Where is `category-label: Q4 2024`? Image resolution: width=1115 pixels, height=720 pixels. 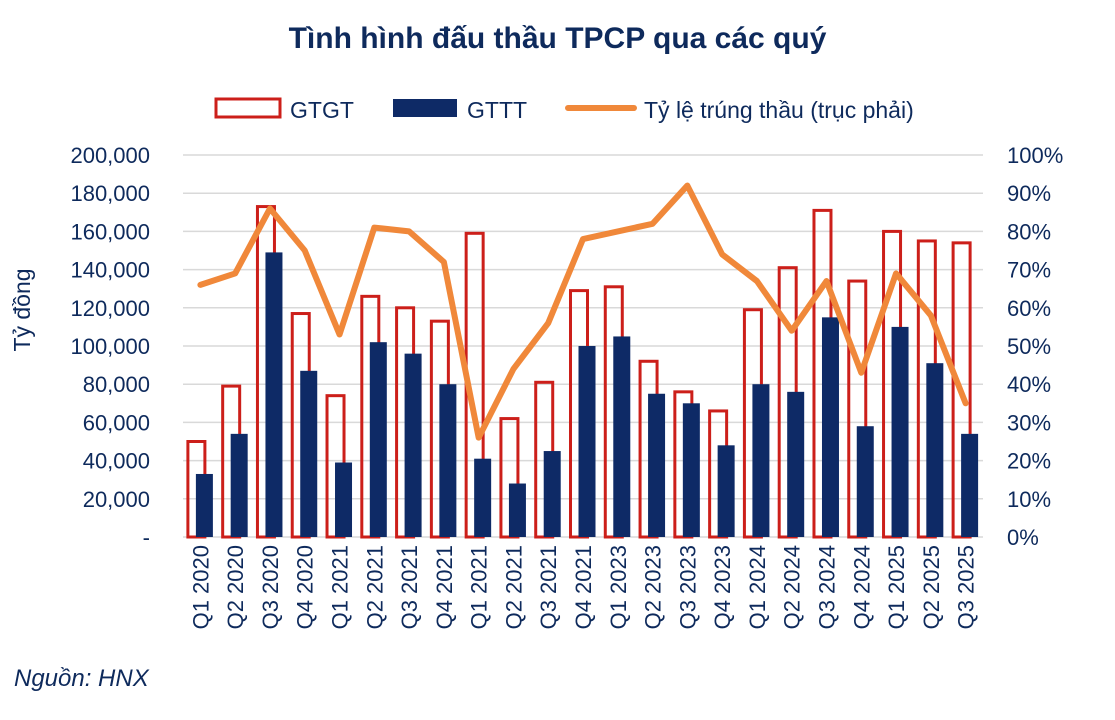
category-label: Q4 2024 is located at coordinates (861, 587).